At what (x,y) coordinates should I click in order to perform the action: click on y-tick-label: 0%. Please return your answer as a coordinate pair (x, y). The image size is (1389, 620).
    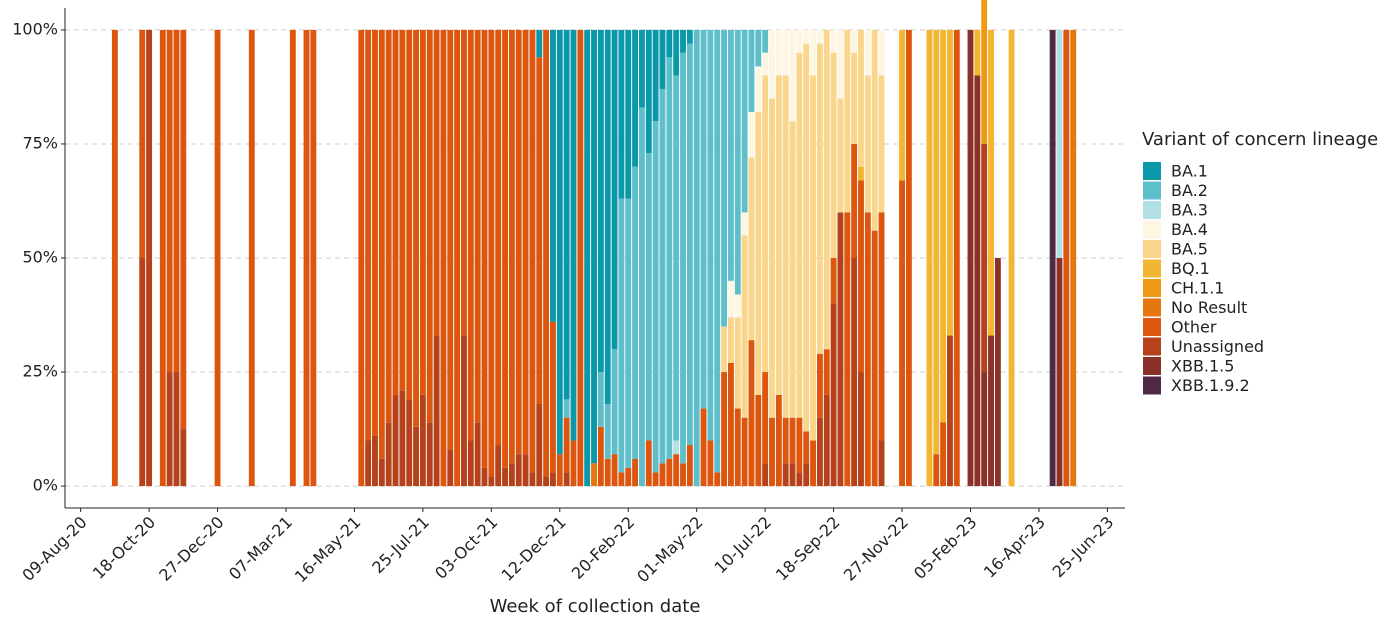
    Looking at the image, I should click on (45, 485).